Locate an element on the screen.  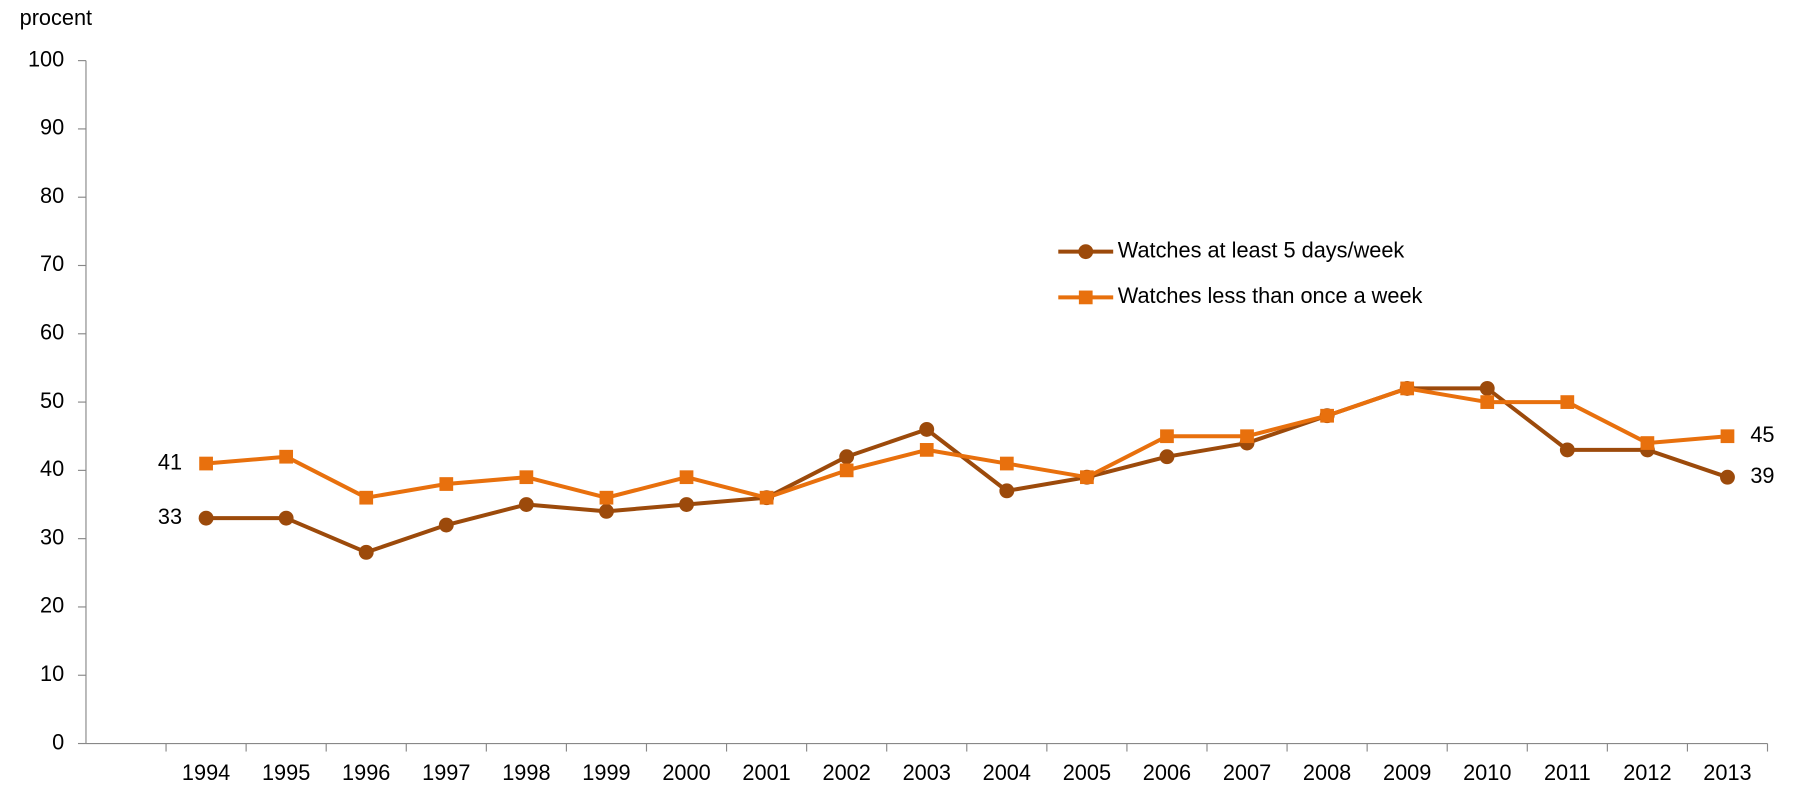
x-tick-label: 2003 is located at coordinates (927, 772).